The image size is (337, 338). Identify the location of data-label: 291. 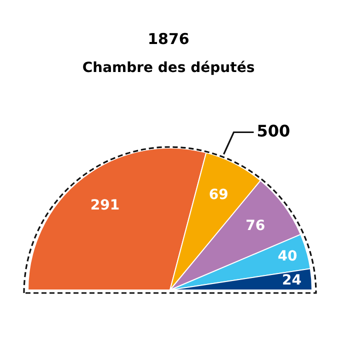
(105, 205).